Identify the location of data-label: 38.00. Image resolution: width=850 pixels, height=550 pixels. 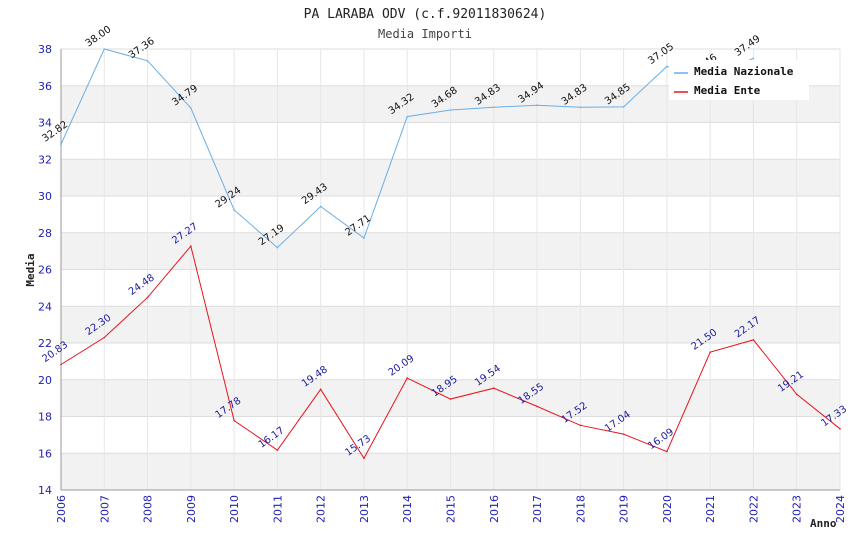
(99, 36).